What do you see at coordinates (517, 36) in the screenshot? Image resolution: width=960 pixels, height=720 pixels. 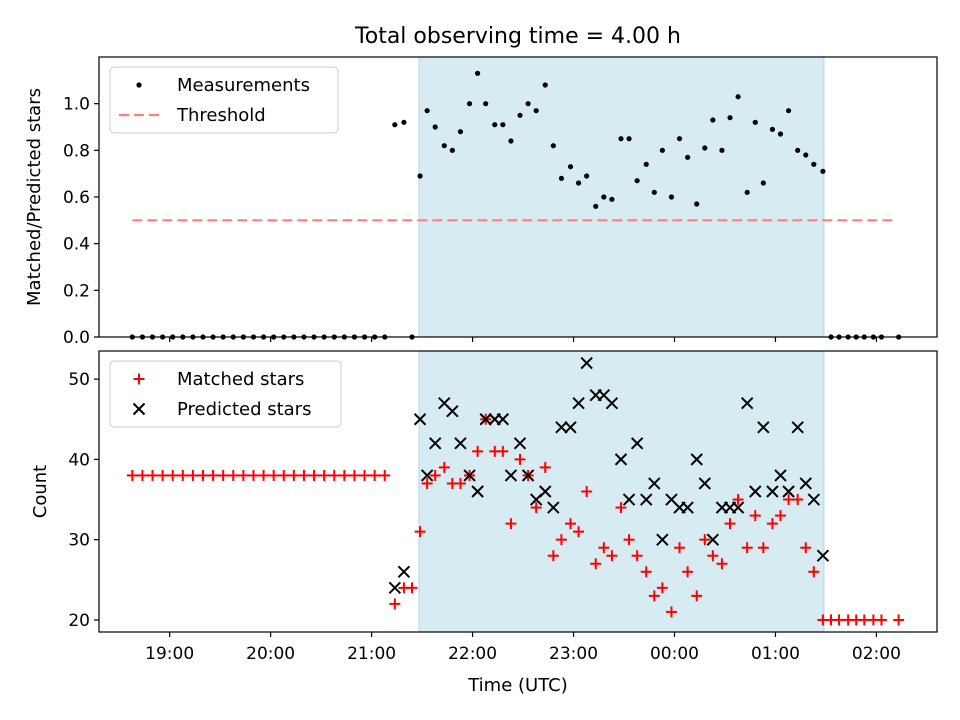 I see `chart-title: Total observing time = 4.00 h` at bounding box center [517, 36].